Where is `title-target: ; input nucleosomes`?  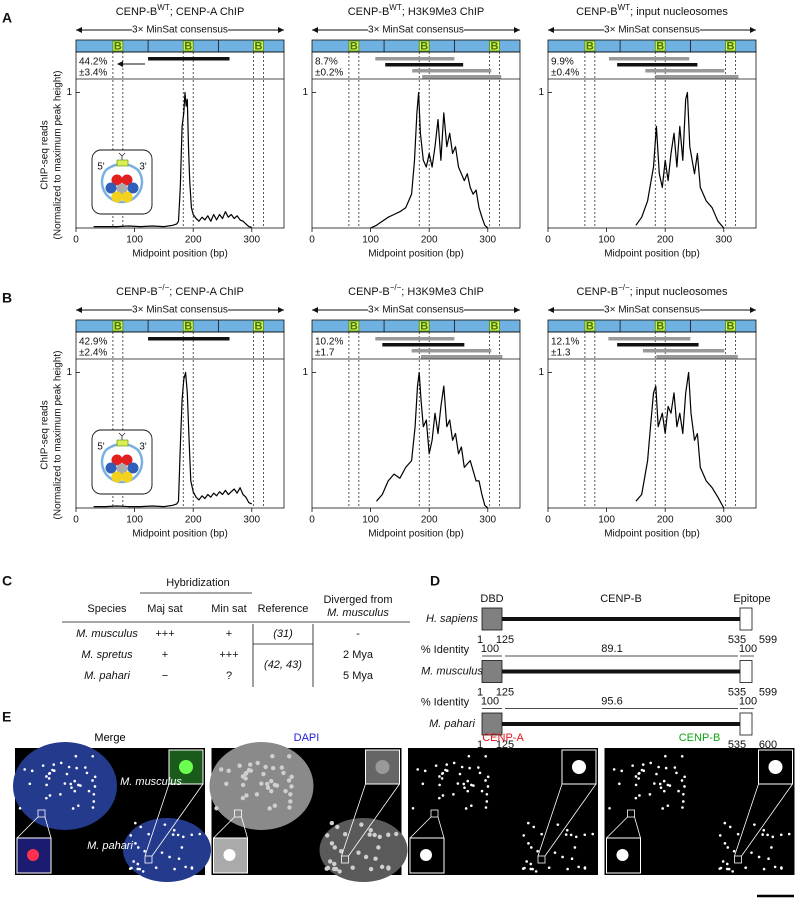
title-target: ; input nucleosomes is located at coordinates (679, 12).